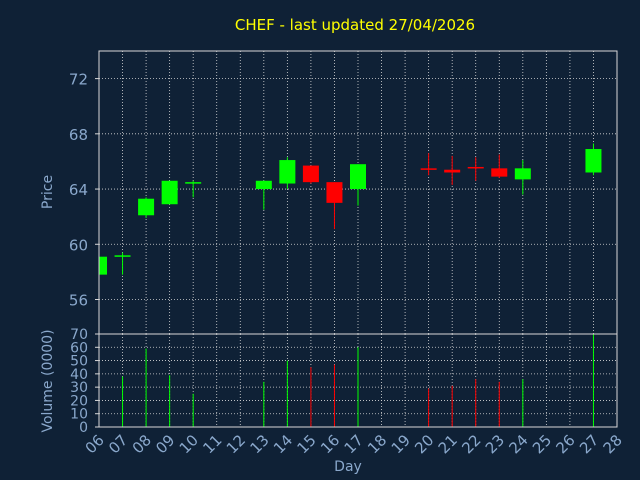 Image resolution: width=640 pixels, height=480 pixels. I want to click on price-tick-labels: 56 60 64 68 72, so click(84, 190).